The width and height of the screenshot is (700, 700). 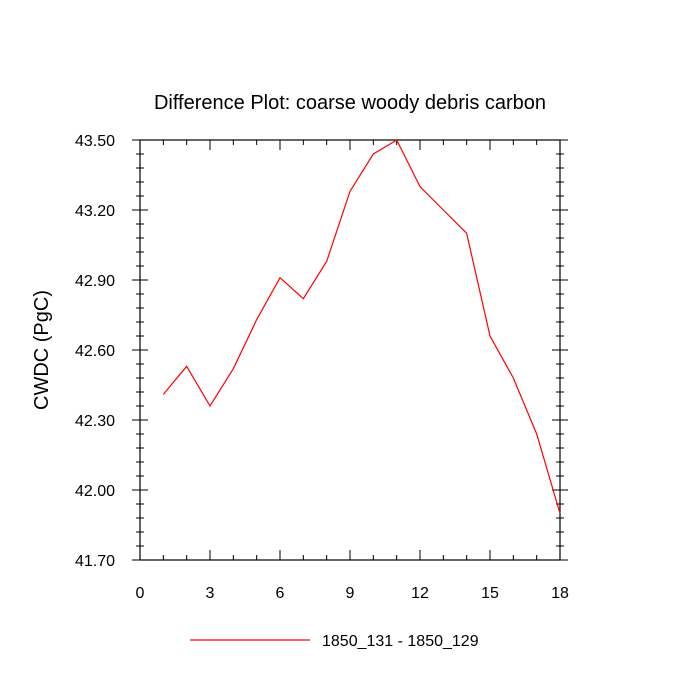 I want to click on y-tick-label: 42.30, so click(x=95, y=421).